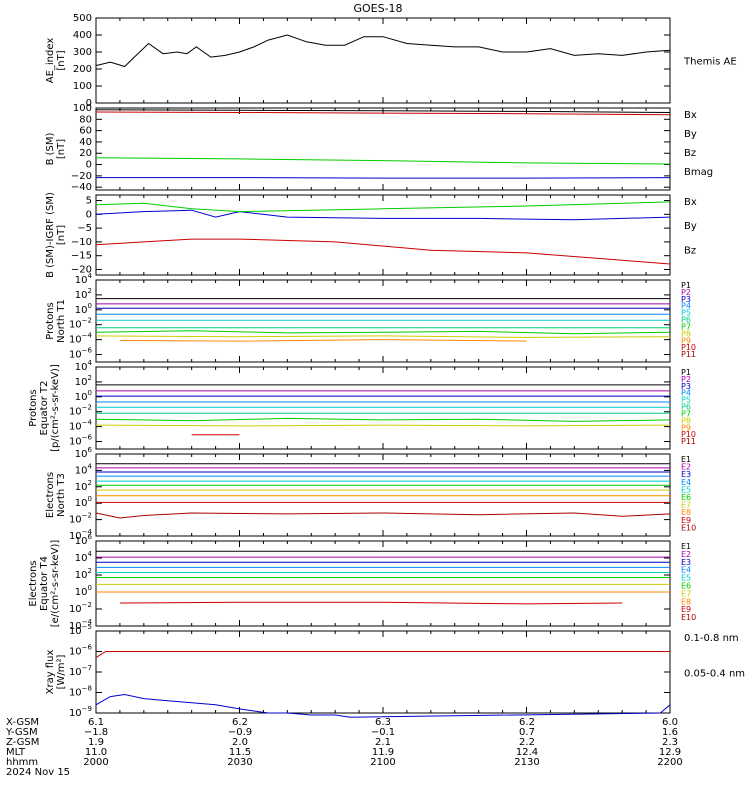  I want to click on y-tick-label: 500, so click(82, 18).